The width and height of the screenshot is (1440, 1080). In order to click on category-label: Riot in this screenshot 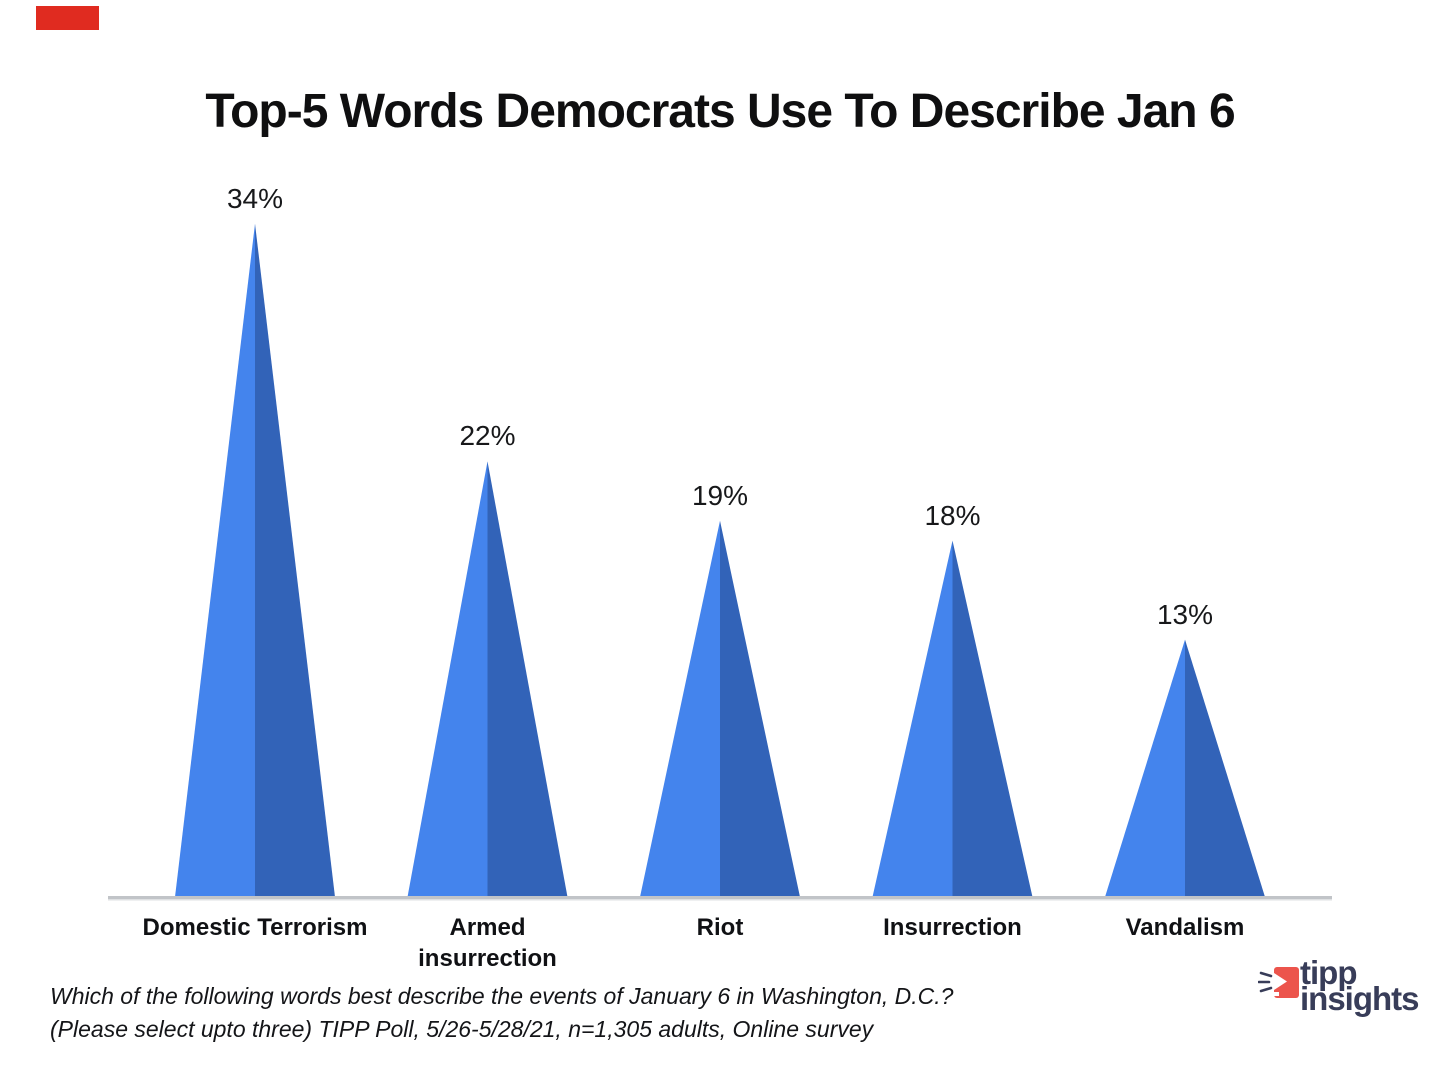, I will do `click(720, 927)`.